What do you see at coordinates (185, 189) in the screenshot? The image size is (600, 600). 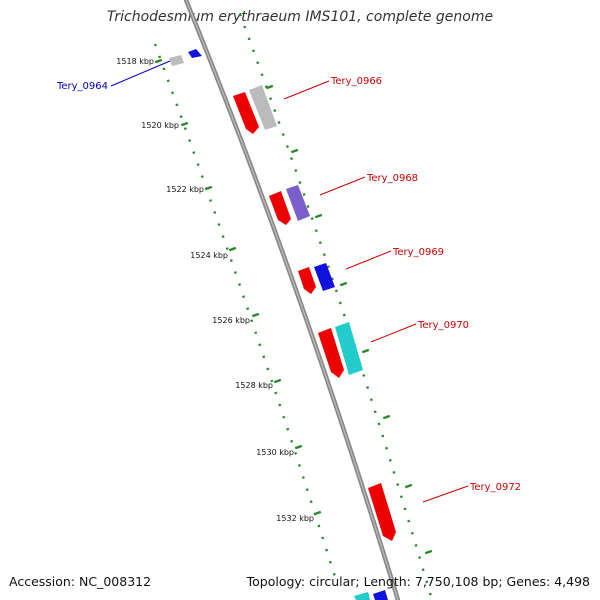 I see `scale-label: 1522 kbp` at bounding box center [185, 189].